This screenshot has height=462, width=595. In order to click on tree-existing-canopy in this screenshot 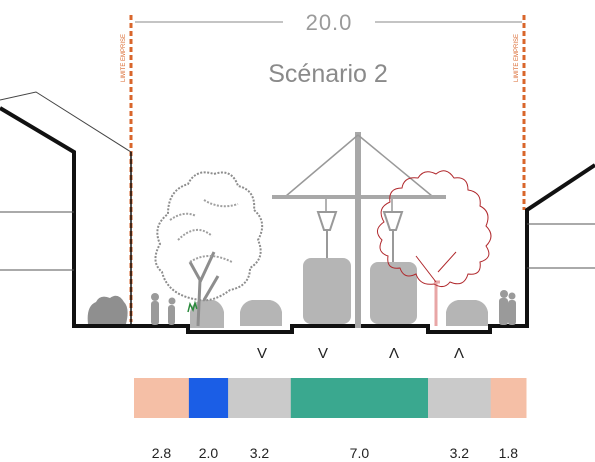, I will do `click(209, 236)`.